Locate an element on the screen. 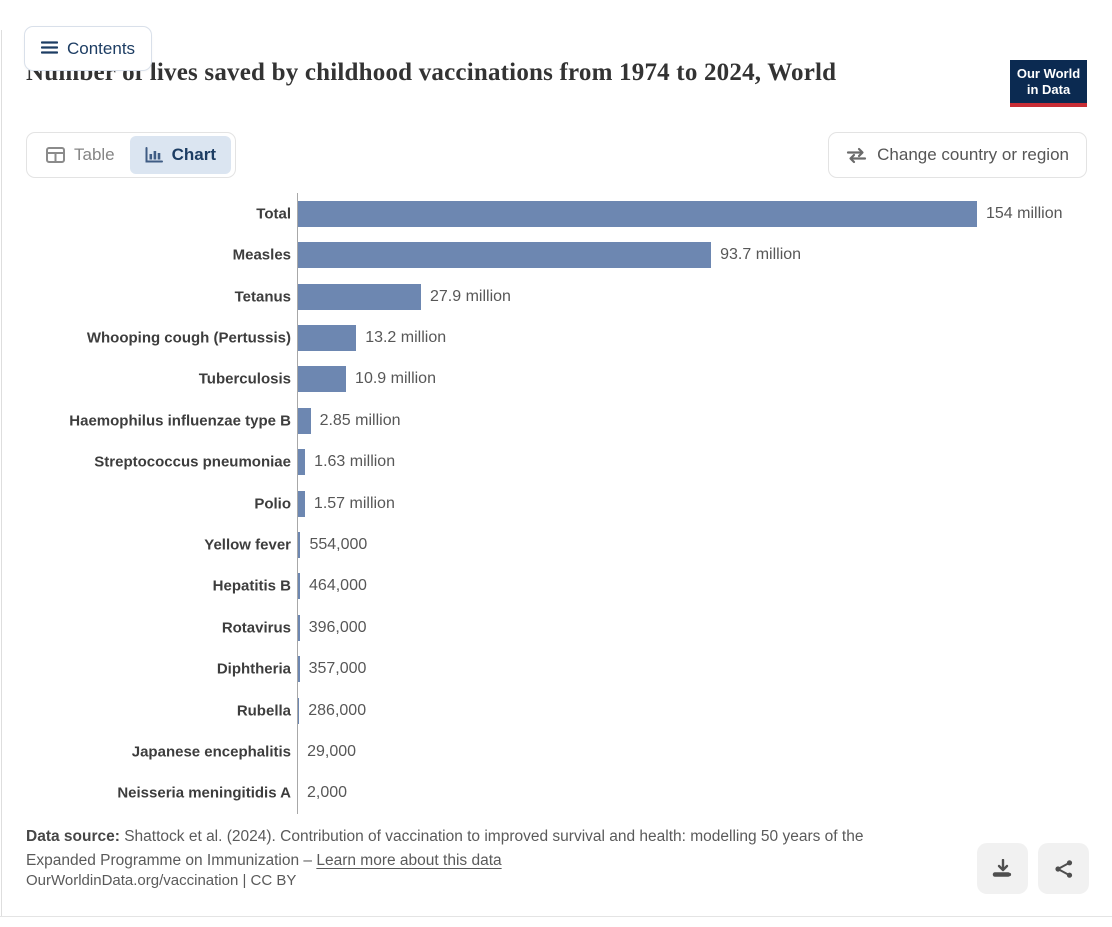 The width and height of the screenshot is (1112, 927). category-label: Streptococcus pneumoniae is located at coordinates (192, 462).